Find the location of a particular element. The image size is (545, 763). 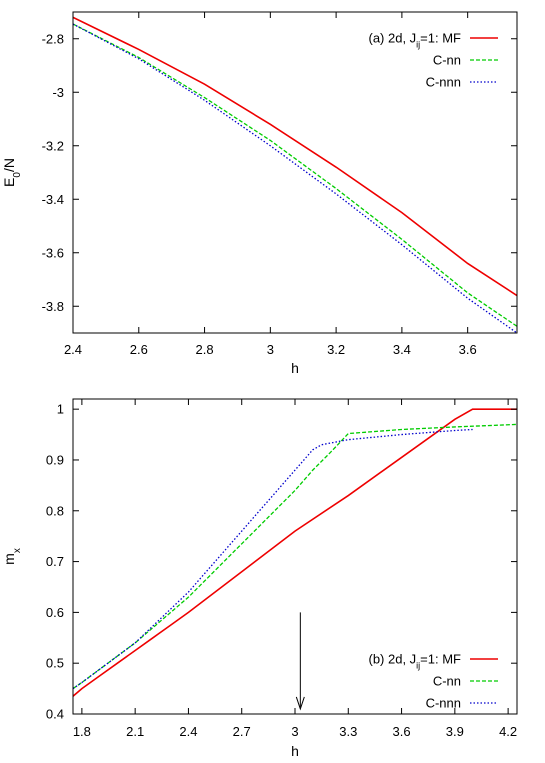

legend-title-part: (a) 2d, J is located at coordinates (392, 38).